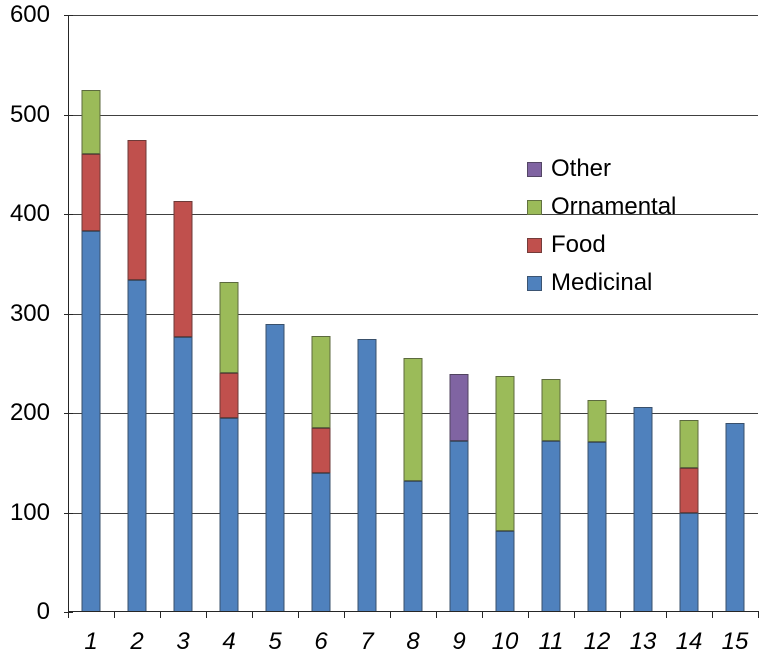  I want to click on legend-label-medicinal: Medicinal, so click(602, 282).